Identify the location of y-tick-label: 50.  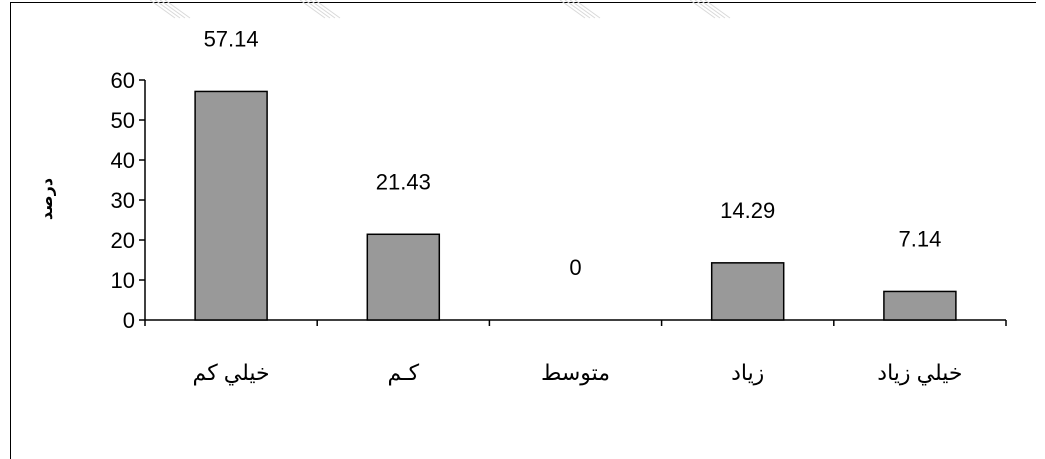
(123, 120).